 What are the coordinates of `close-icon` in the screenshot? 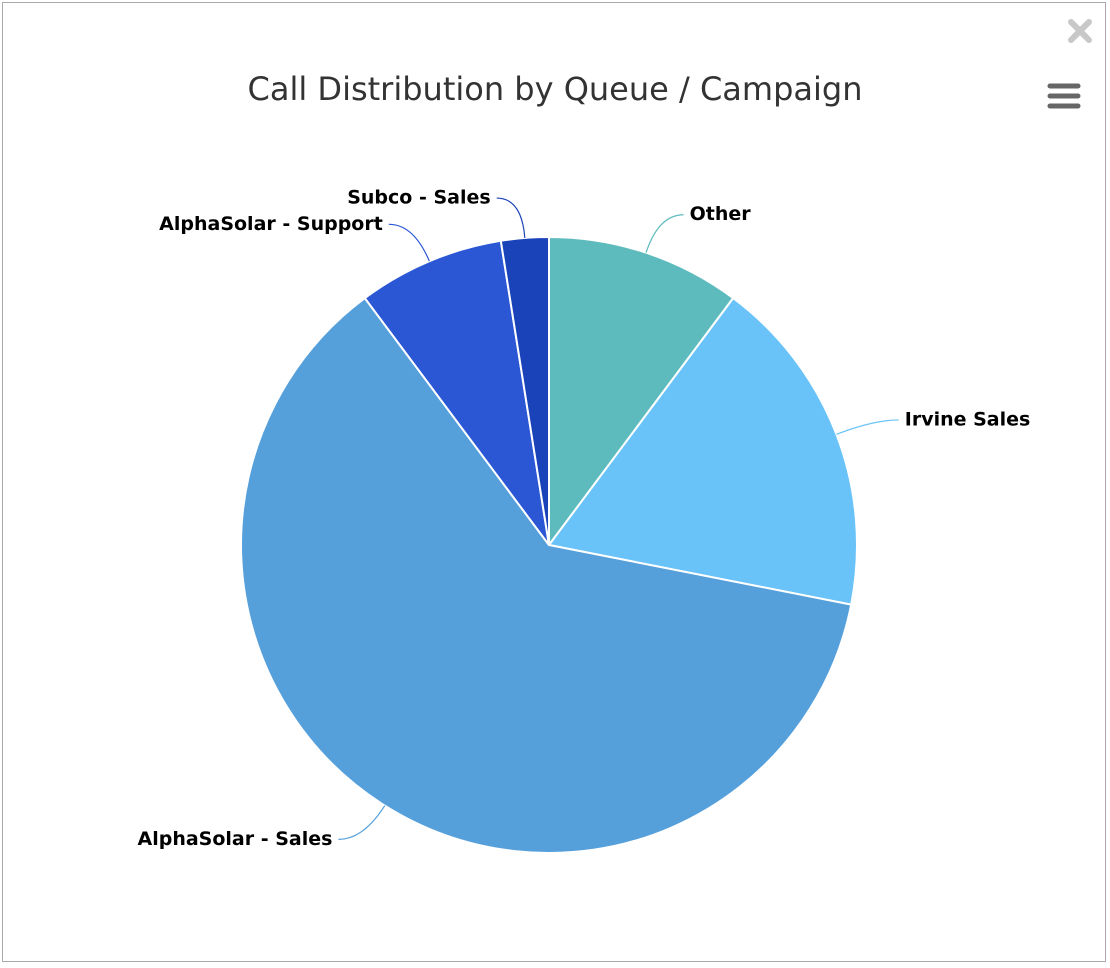 It's located at (1080, 31).